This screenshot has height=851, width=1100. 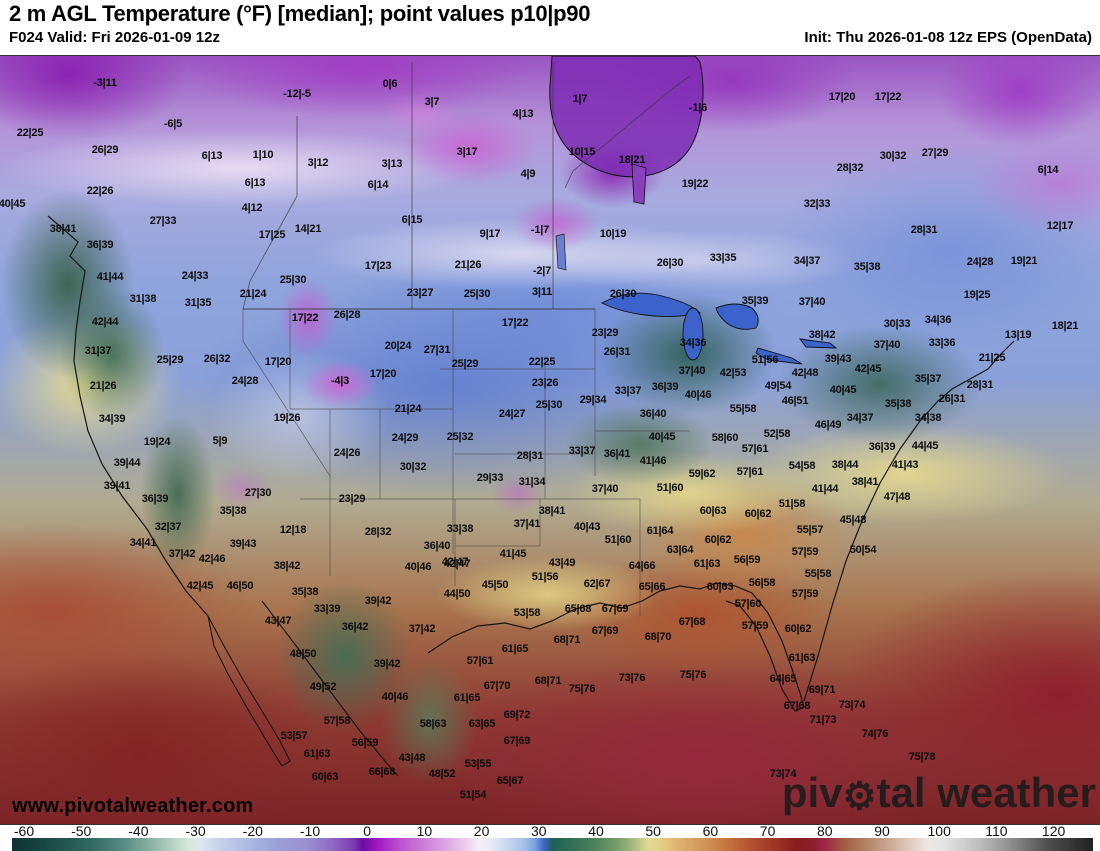 I want to click on brand-watermark: piv⚙tal weather, so click(x=938, y=793).